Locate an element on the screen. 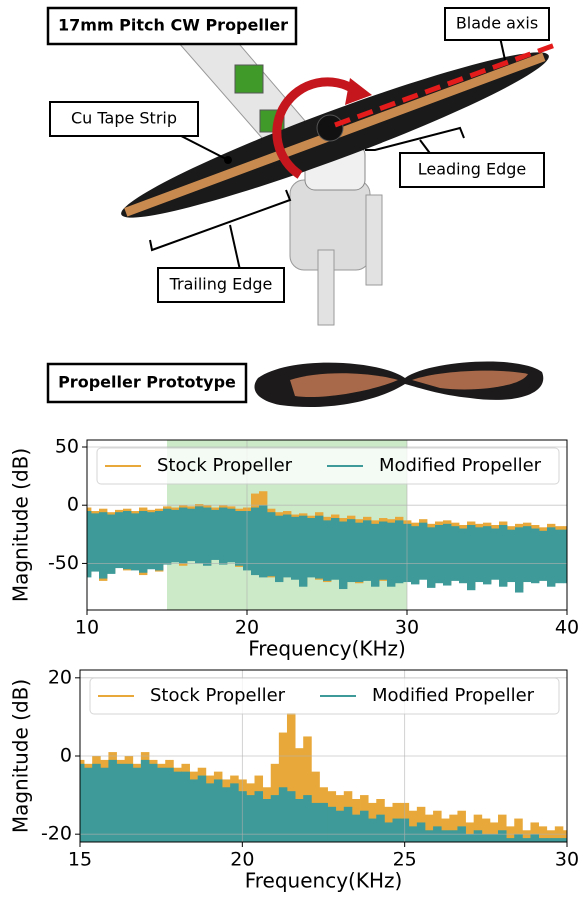 The width and height of the screenshot is (580, 902). y-tick-label: 0 is located at coordinates (66, 756).